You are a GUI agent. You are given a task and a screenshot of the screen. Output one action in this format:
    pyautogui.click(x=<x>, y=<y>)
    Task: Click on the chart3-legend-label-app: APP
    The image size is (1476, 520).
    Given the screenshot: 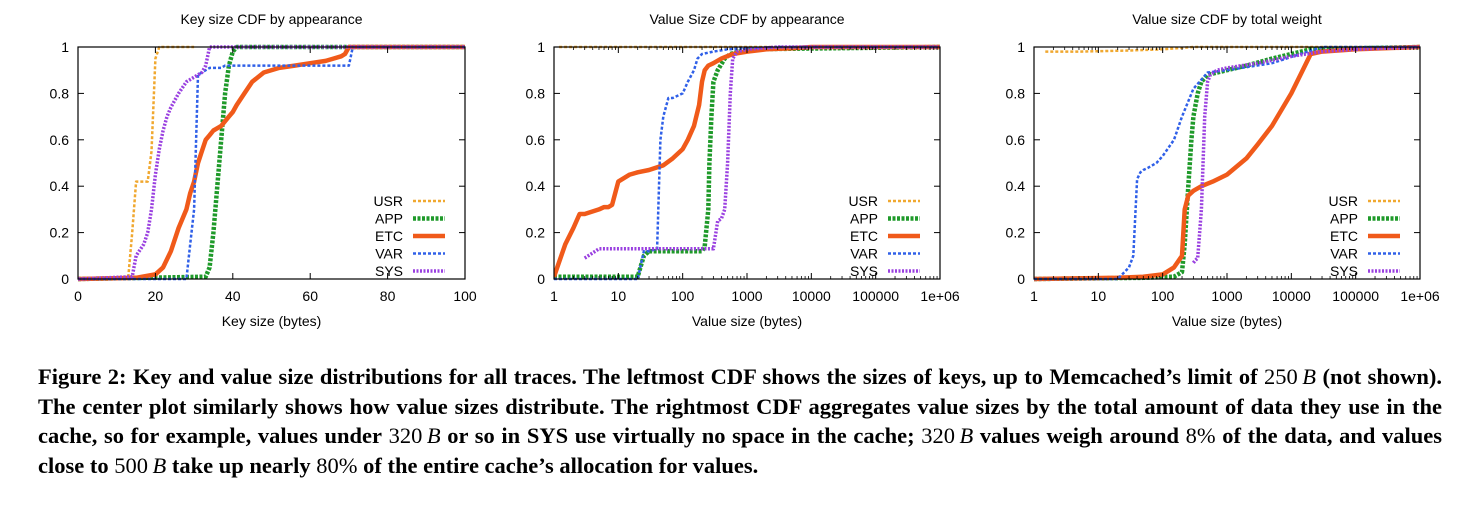 What is the action you would take?
    pyautogui.click(x=1344, y=219)
    